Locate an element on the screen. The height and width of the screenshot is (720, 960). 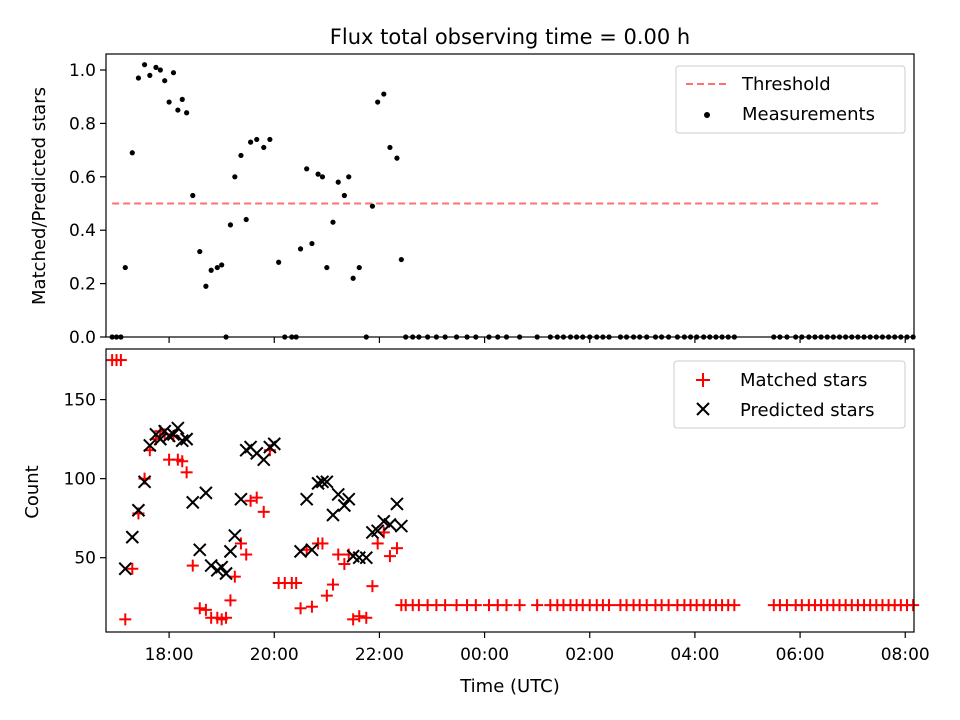
legend-matched-swatch is located at coordinates (703, 380).